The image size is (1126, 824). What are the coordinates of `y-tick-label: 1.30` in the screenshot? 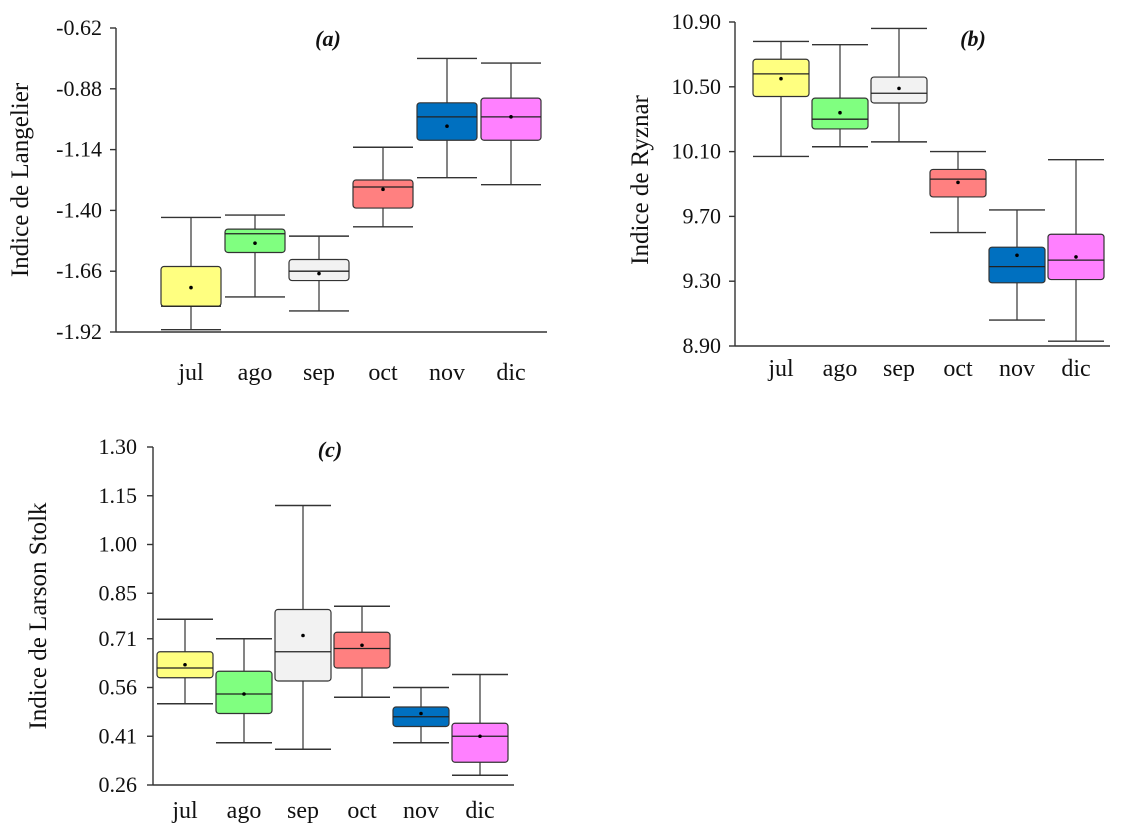 It's located at (118, 446).